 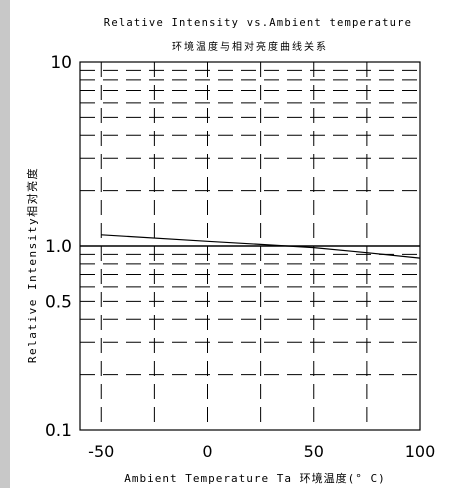 I want to click on y-tick-label: 0.1, so click(x=58, y=431).